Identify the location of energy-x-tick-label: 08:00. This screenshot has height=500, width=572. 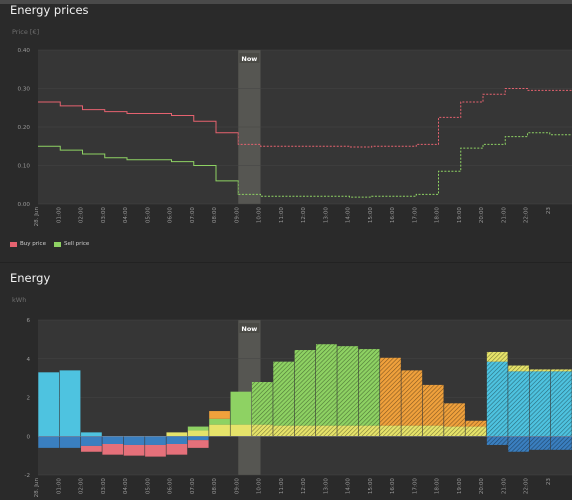
(215, 486).